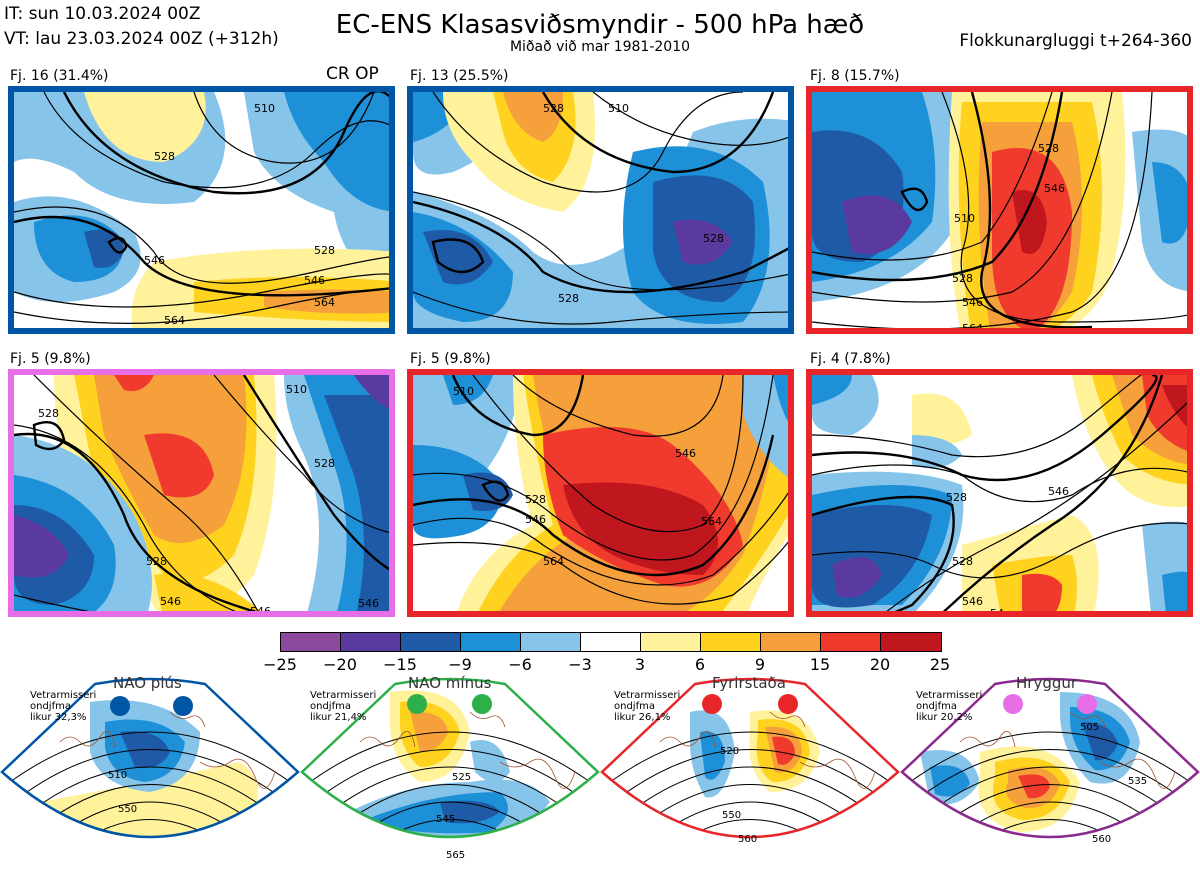  Describe the element at coordinates (117, 775) in the screenshot. I see `regime-contour-label: 510` at that location.